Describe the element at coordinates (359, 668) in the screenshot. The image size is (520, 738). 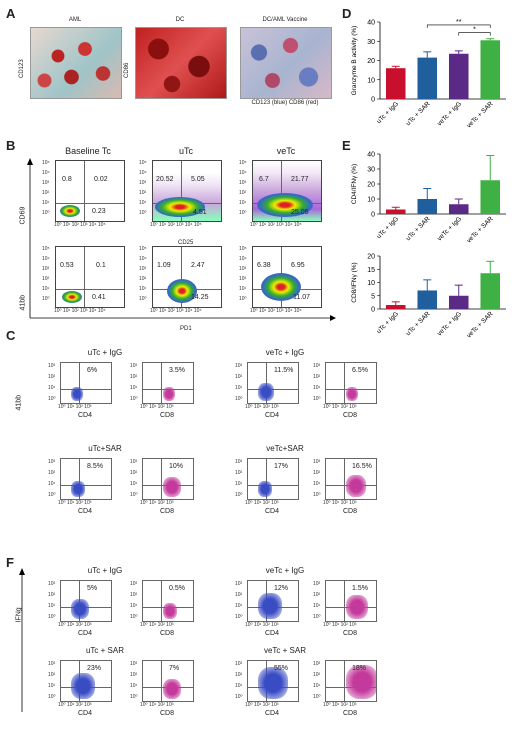
I see `panelF-pct-r1c3: 18%` at that location.